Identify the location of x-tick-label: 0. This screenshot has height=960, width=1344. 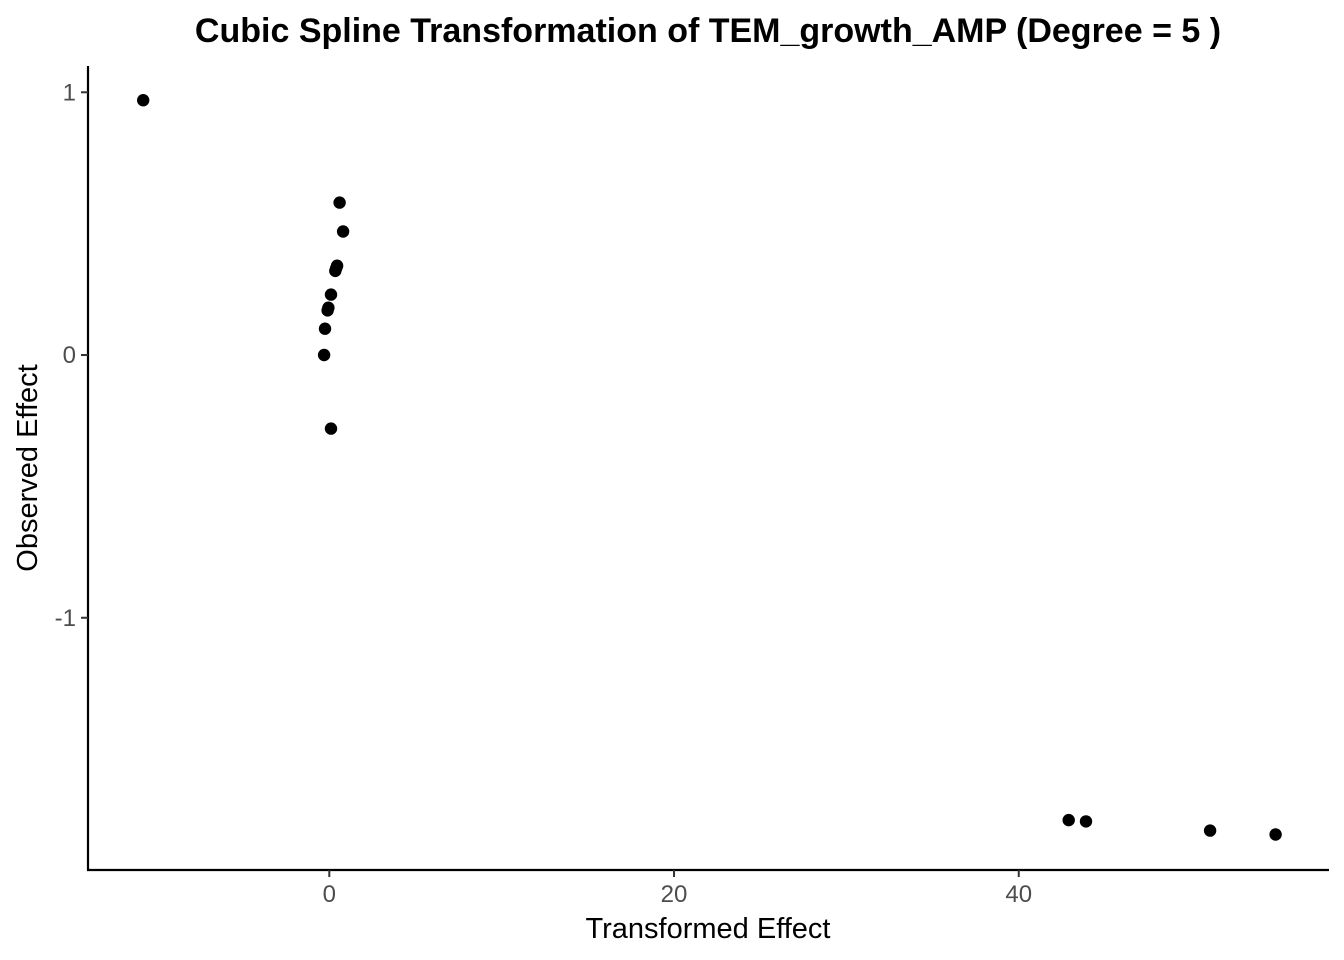
(329, 894).